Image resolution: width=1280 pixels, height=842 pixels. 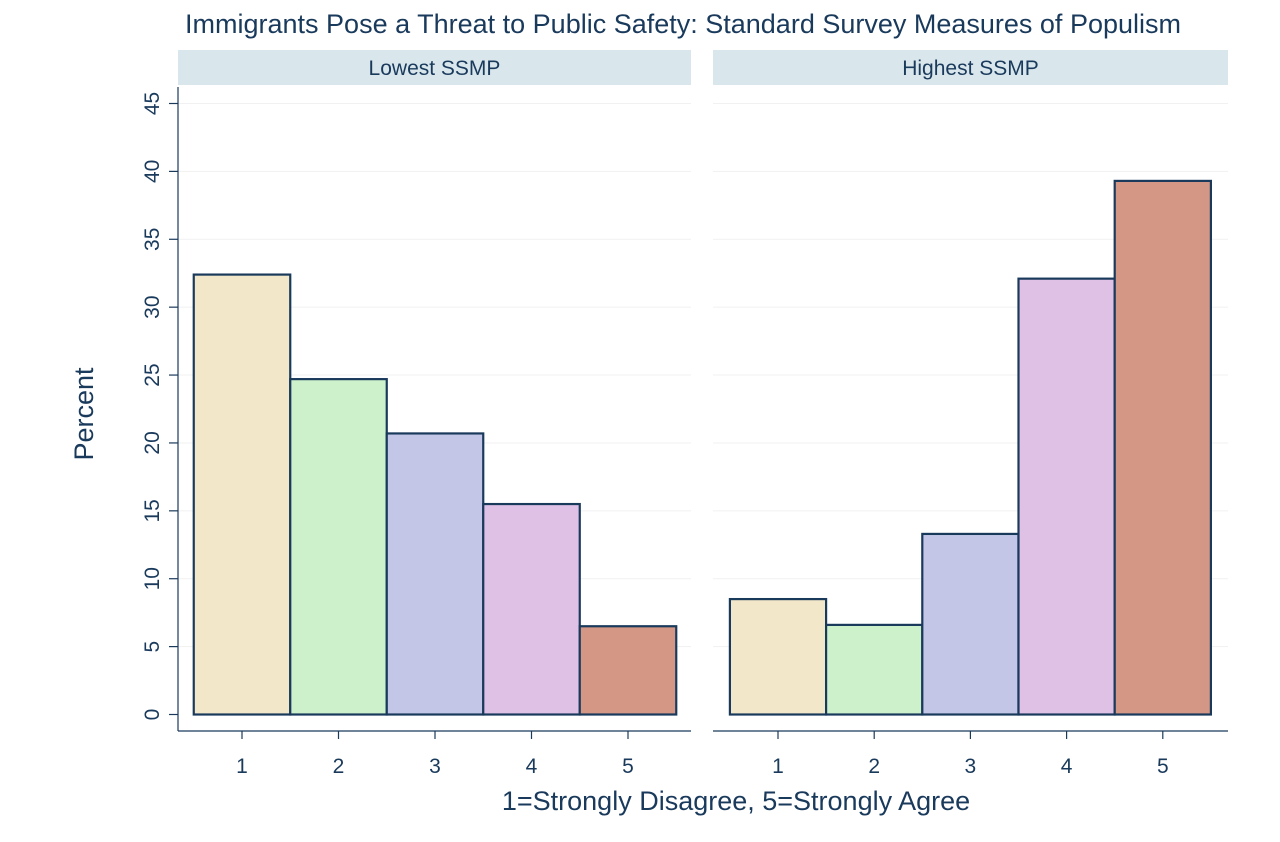 I want to click on y-tick-label: 10, so click(x=152, y=578).